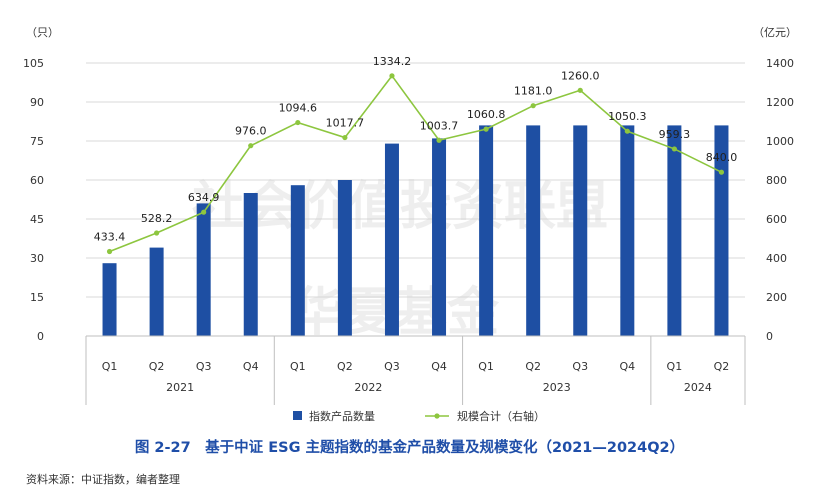  I want to click on year-label: 2023, so click(557, 387).